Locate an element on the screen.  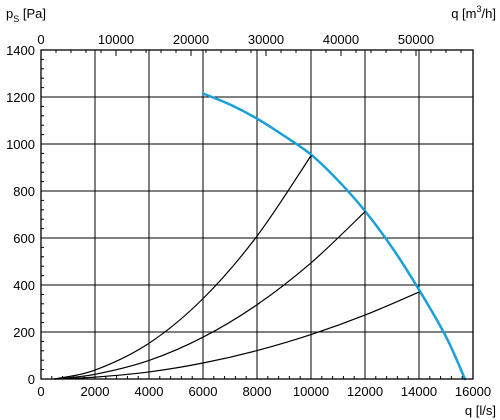
x-bottom-tick-label: 4000 is located at coordinates (149, 391).